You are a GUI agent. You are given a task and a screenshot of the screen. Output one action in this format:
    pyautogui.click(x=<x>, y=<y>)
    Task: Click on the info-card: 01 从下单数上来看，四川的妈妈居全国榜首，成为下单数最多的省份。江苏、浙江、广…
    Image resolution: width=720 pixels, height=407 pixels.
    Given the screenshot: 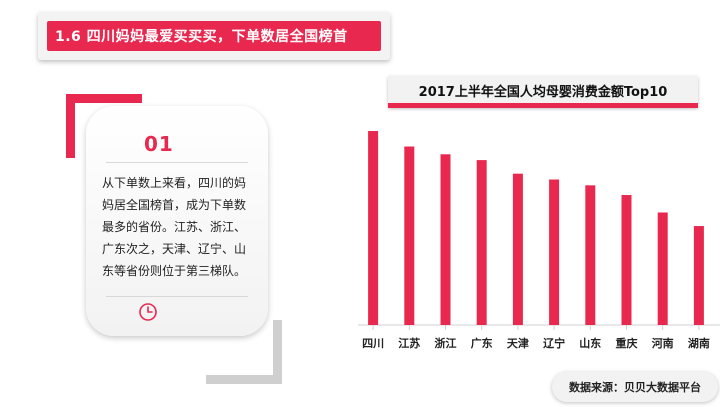 What is the action you would take?
    pyautogui.click(x=177, y=221)
    